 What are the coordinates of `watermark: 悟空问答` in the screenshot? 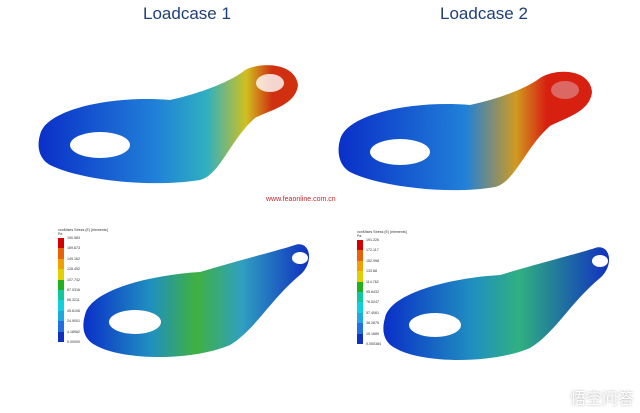 It's located at (601, 399).